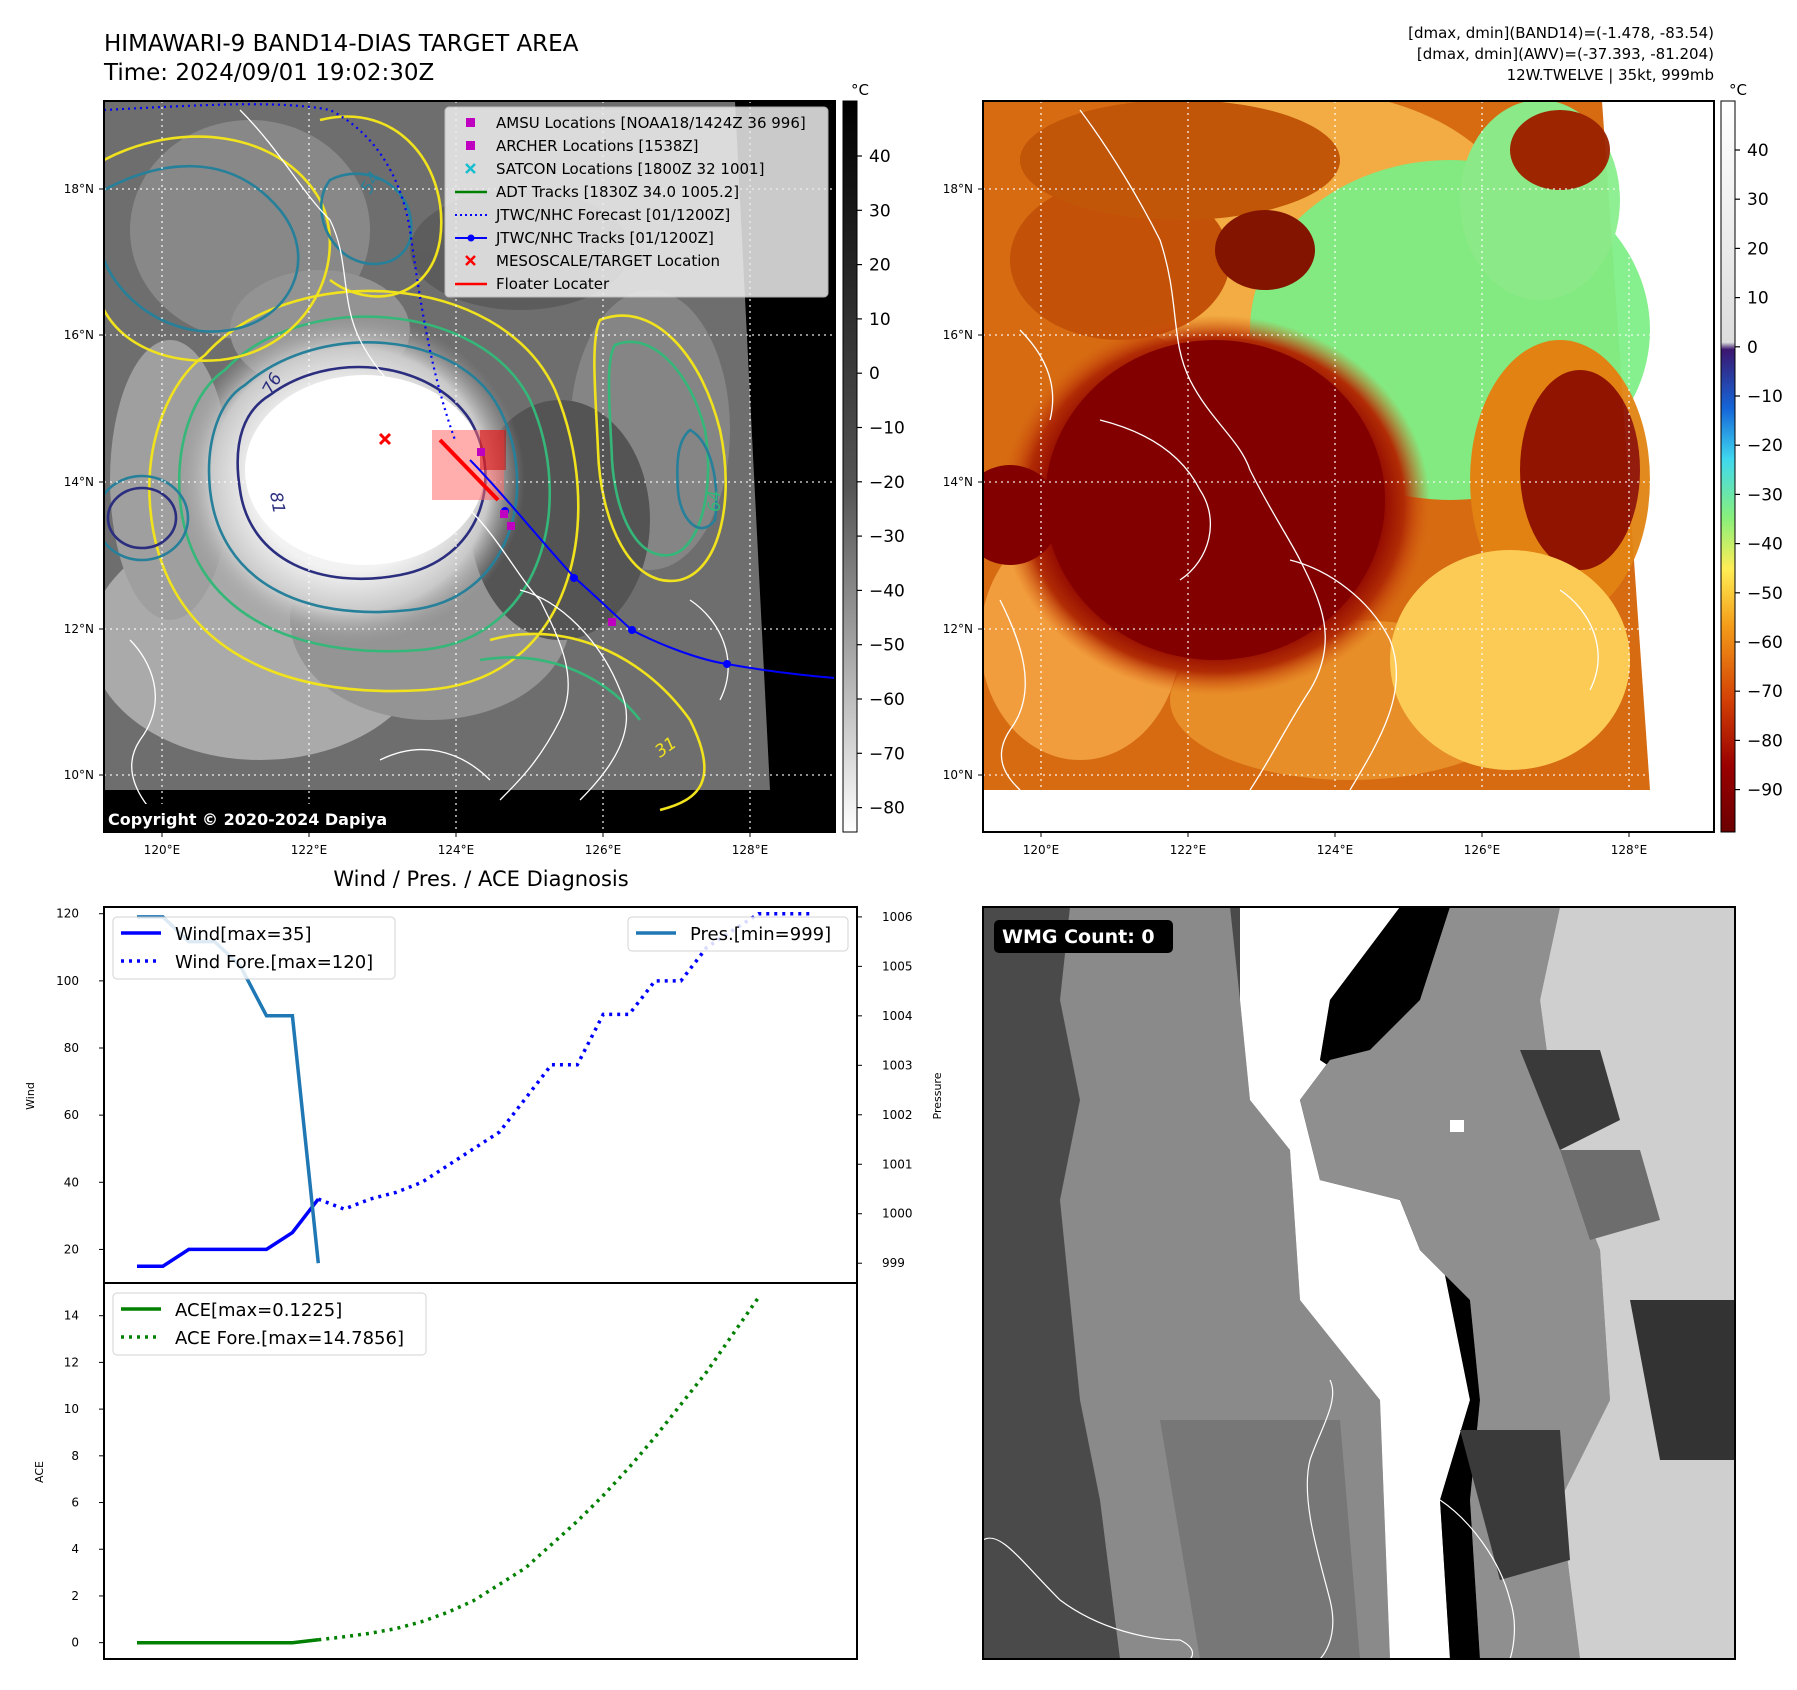  I want to click on legend-dot-marker, so click(471, 238).